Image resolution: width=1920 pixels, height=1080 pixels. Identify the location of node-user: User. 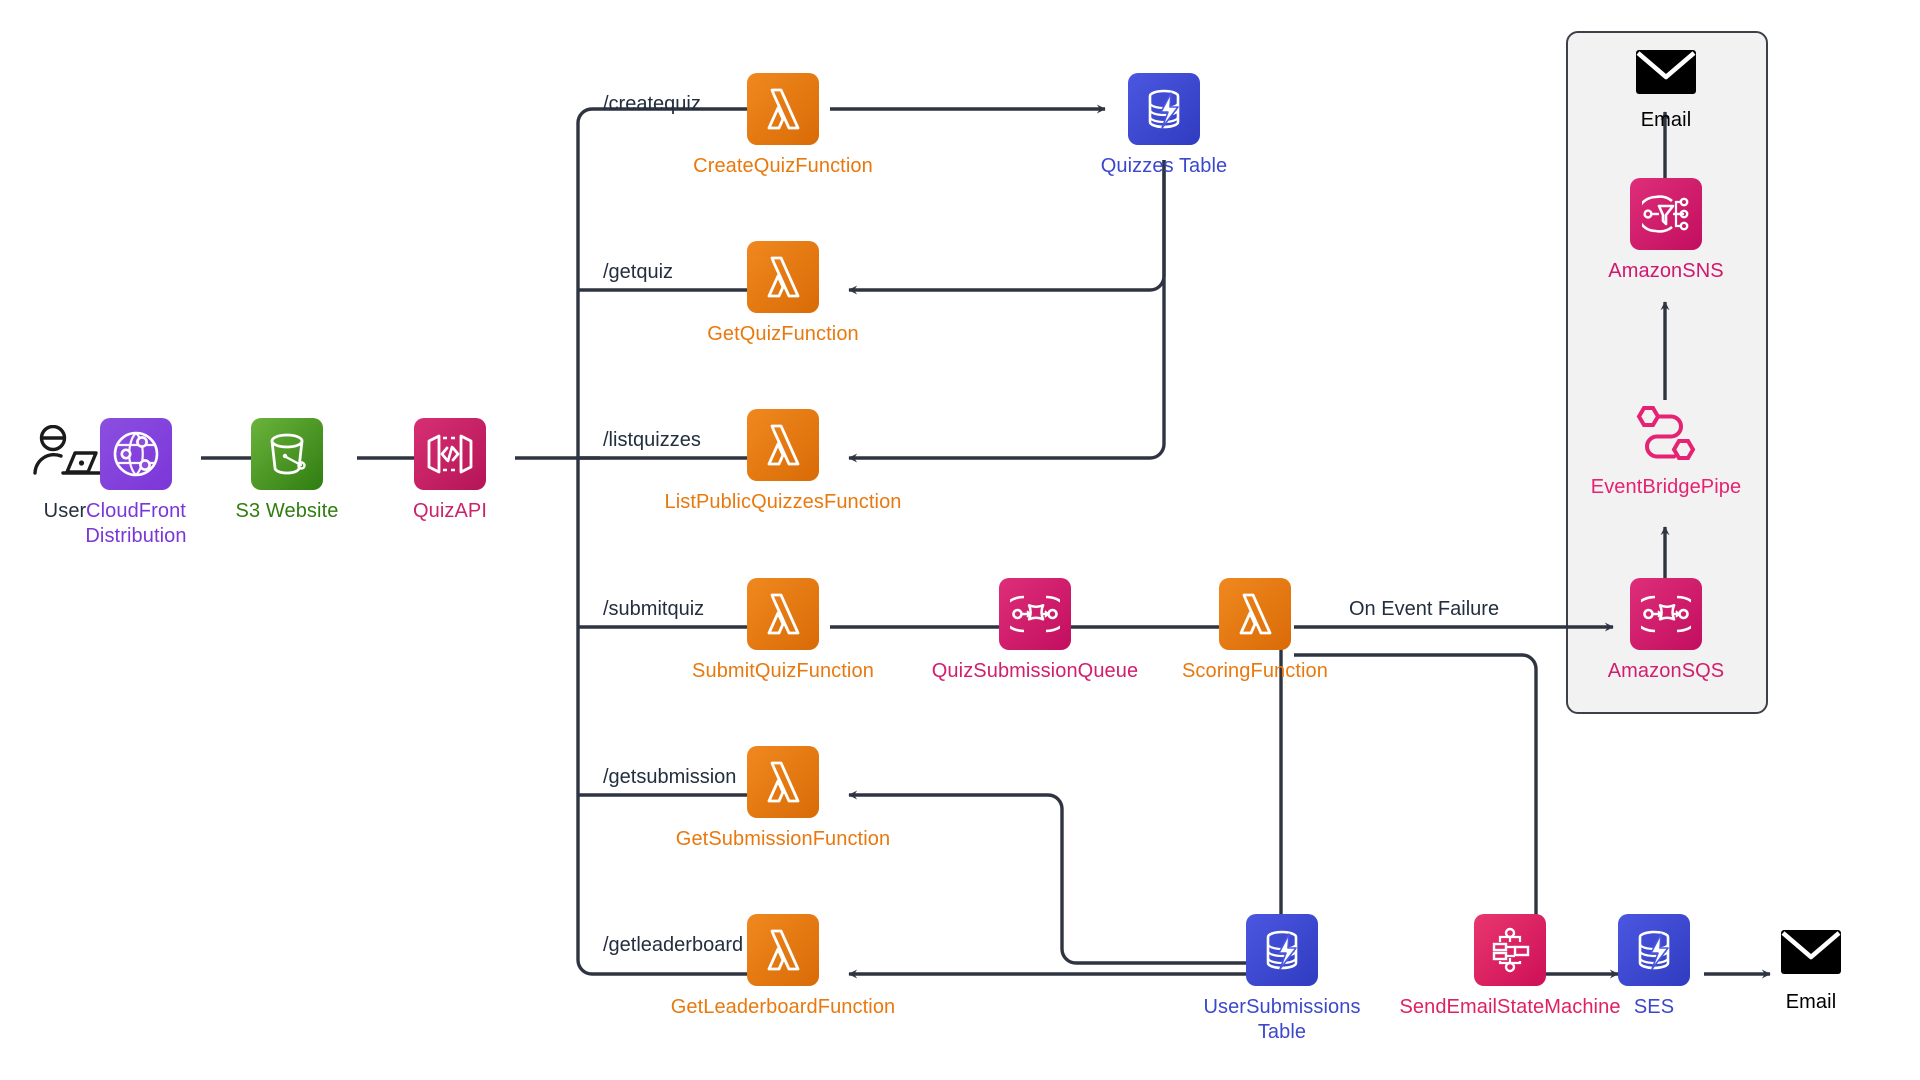
(65, 471).